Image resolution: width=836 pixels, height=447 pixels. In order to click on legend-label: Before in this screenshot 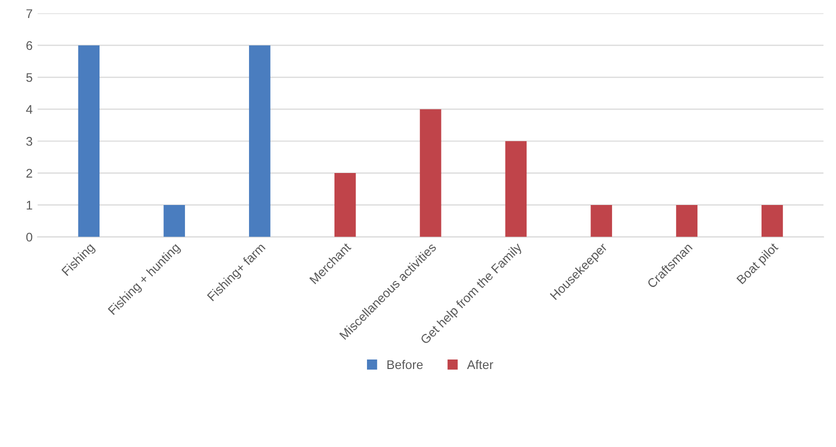, I will do `click(405, 365)`.